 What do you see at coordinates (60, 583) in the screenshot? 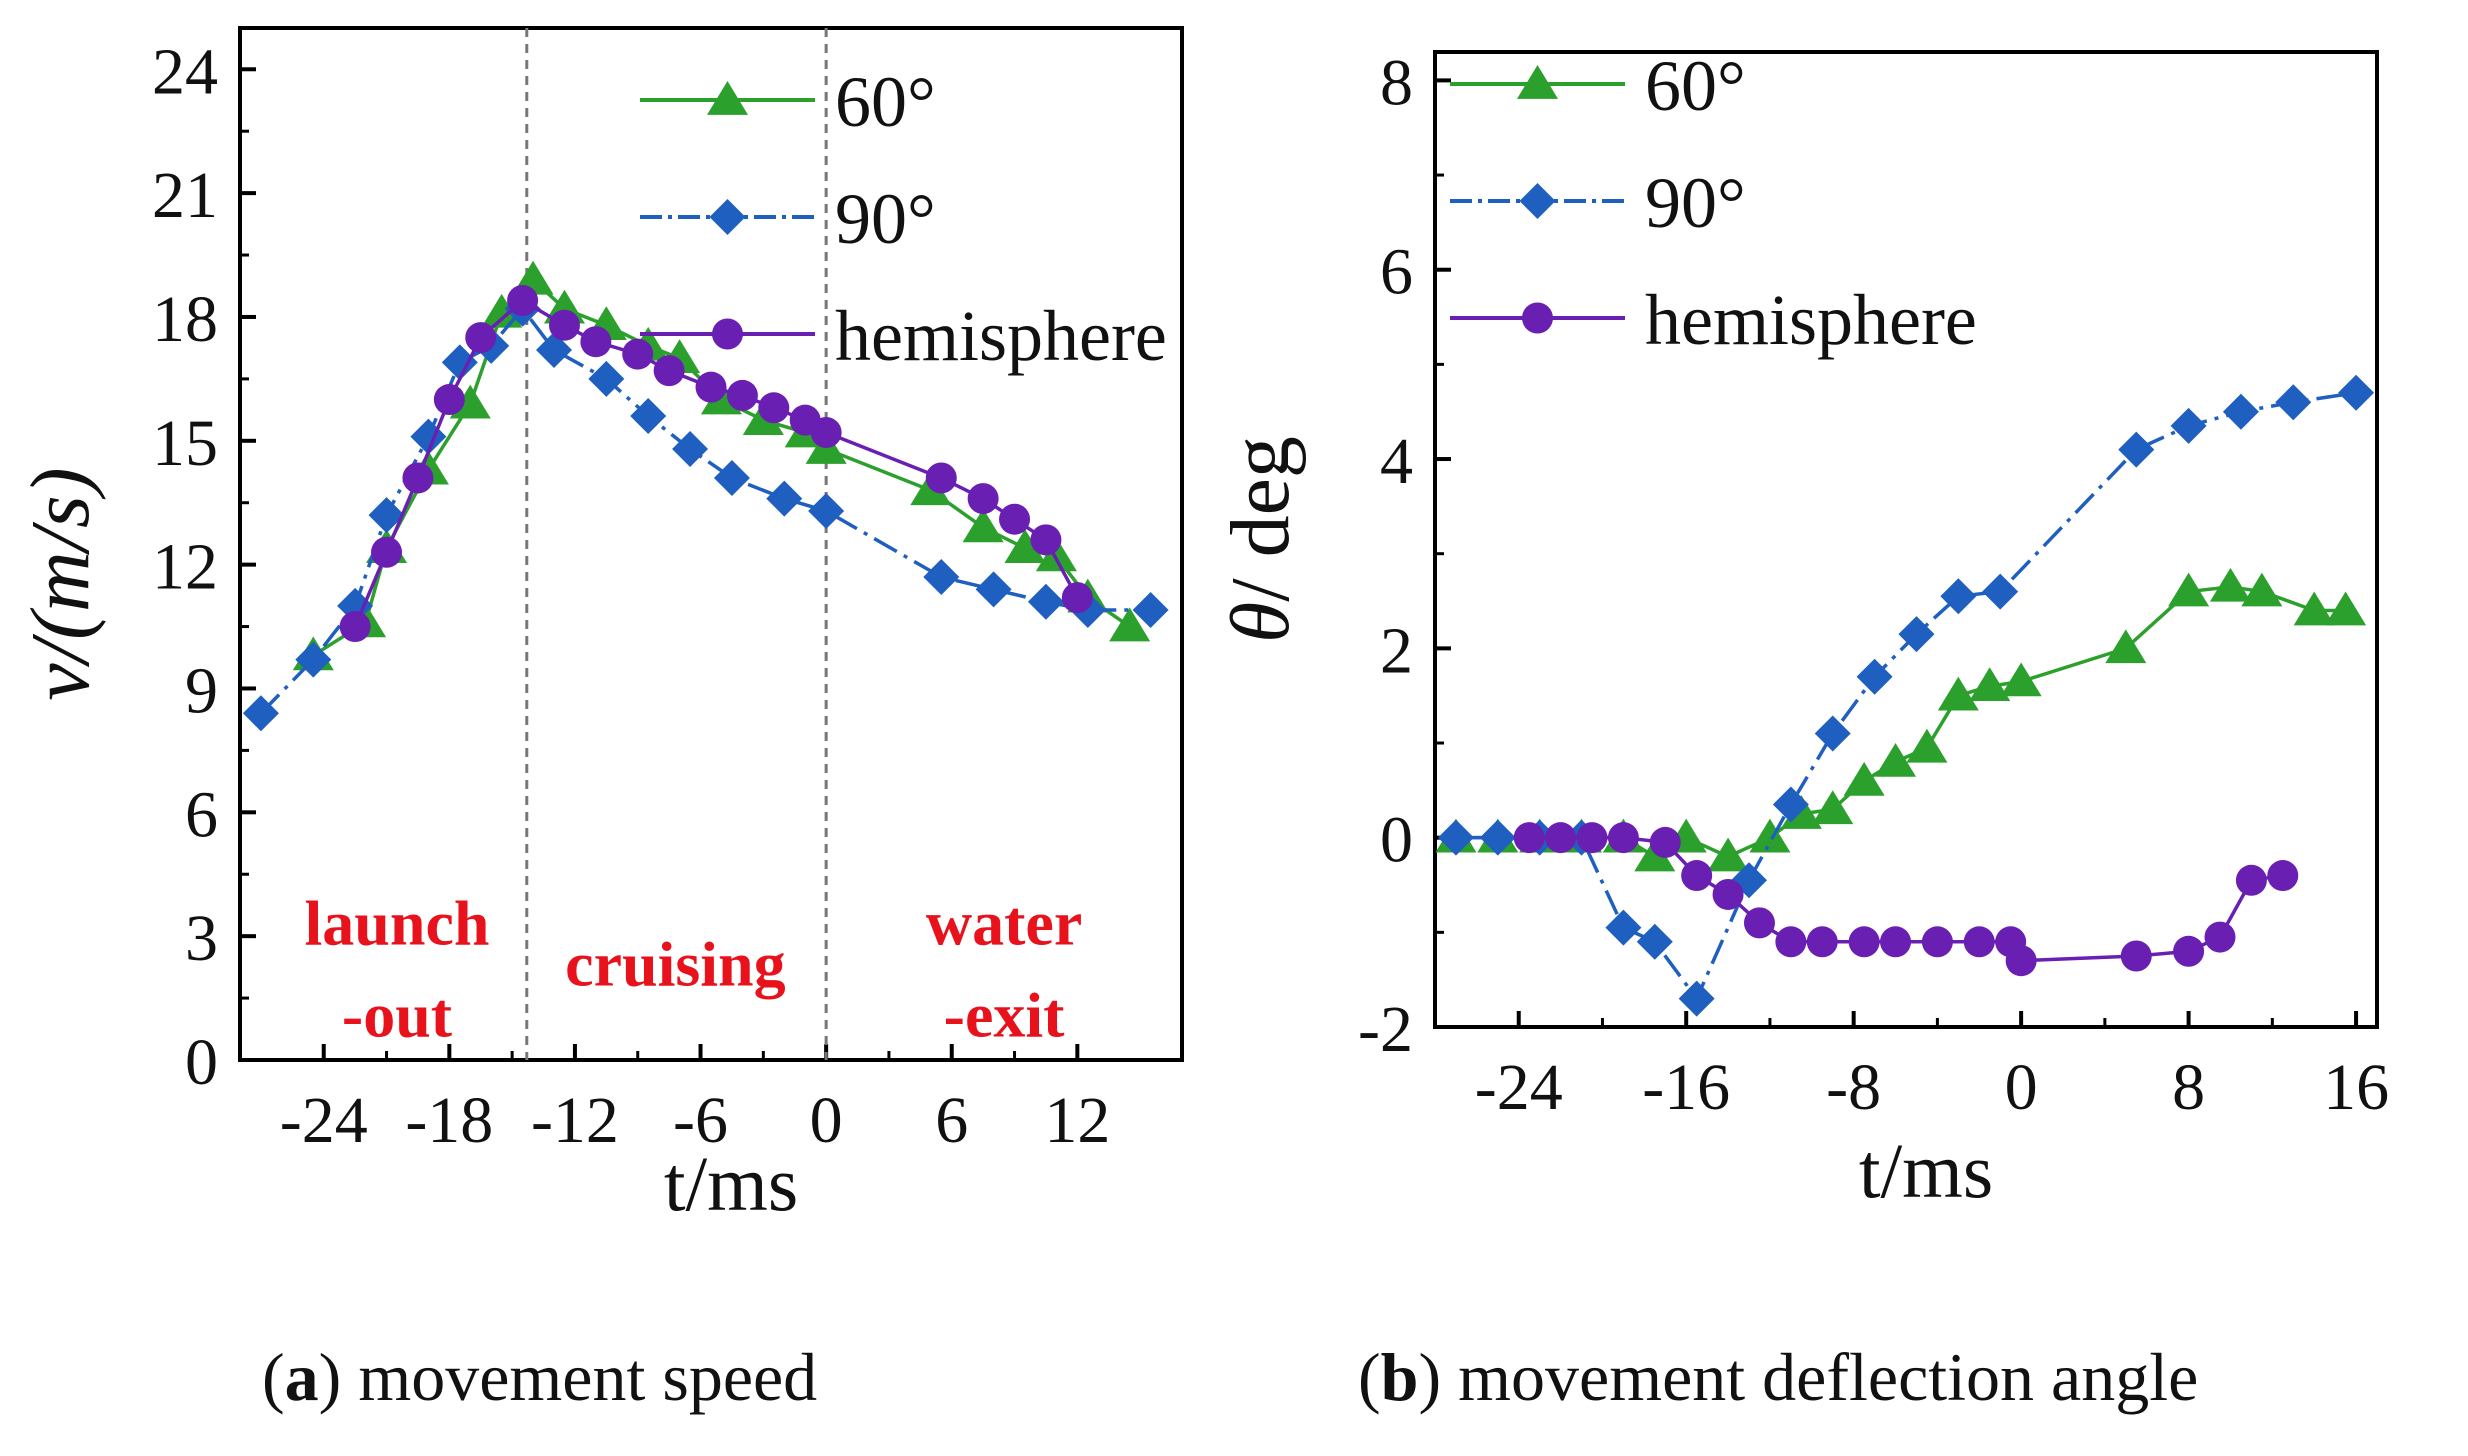
I see `y-axis-label-a: v/(m/s)` at bounding box center [60, 583].